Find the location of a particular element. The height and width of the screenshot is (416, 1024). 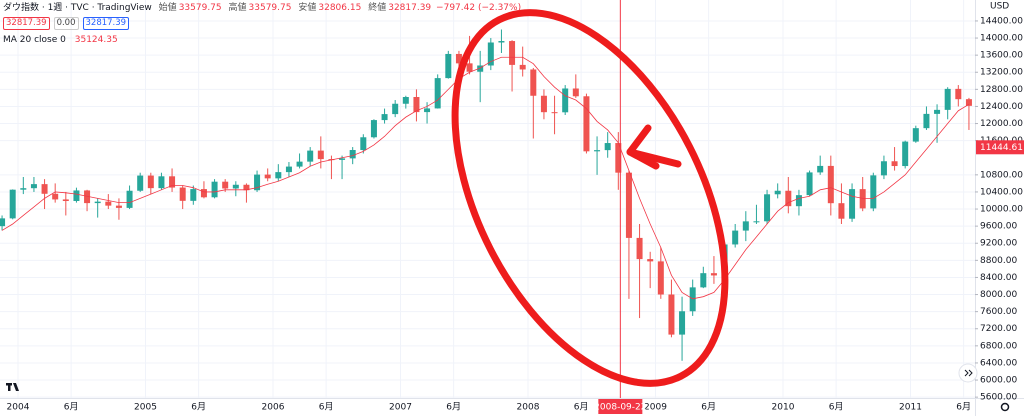

spread: 0.00 is located at coordinates (66, 23).